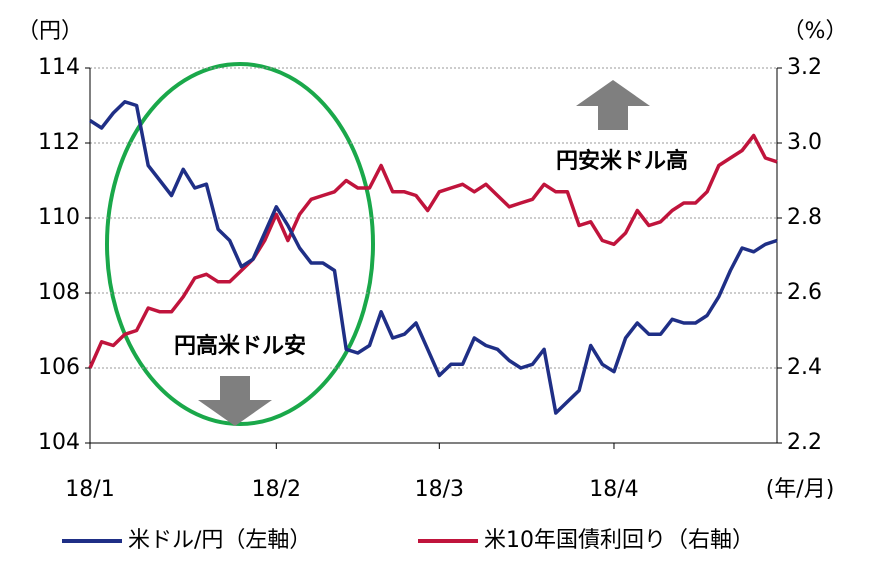 The image size is (870, 567). I want to click on x-tick-label: 18/2, so click(276, 489).